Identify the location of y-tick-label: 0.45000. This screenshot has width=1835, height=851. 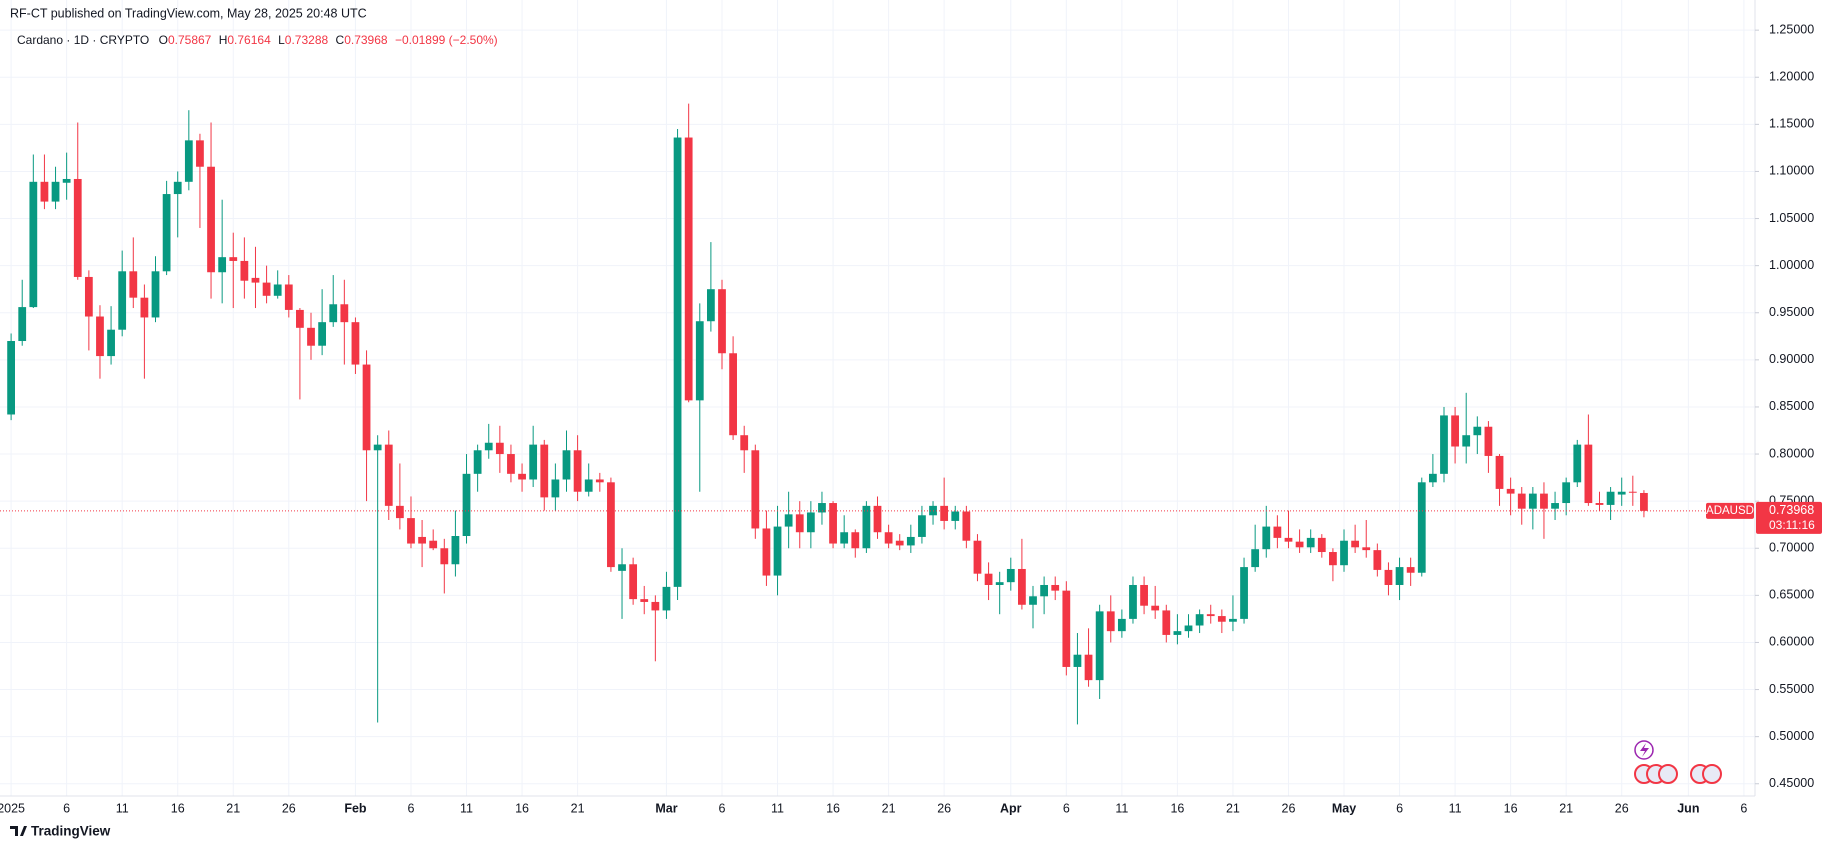
(1791, 783).